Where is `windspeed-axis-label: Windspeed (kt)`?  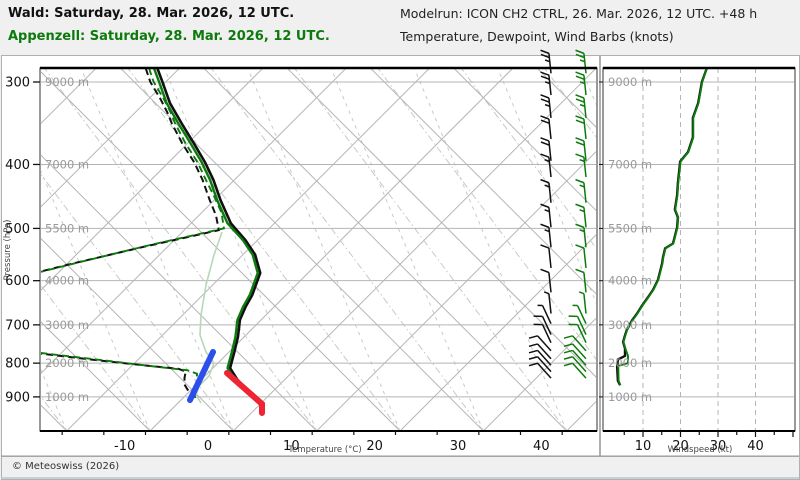 windspeed-axis-label: Windspeed (kt) is located at coordinates (700, 450).